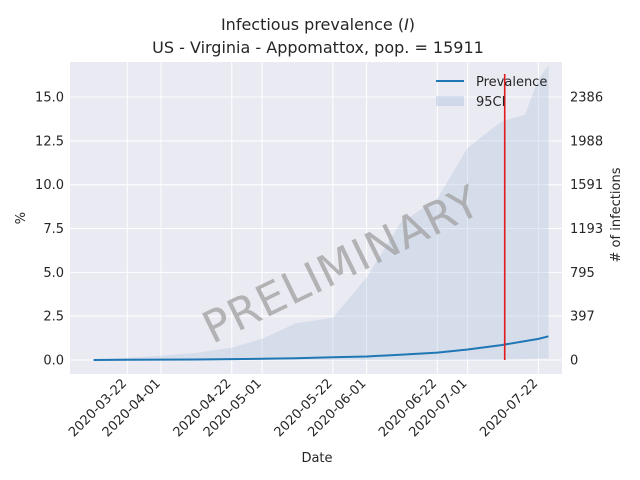 The width and height of the screenshot is (640, 480). I want to click on x-axis-label: Date, so click(316, 458).